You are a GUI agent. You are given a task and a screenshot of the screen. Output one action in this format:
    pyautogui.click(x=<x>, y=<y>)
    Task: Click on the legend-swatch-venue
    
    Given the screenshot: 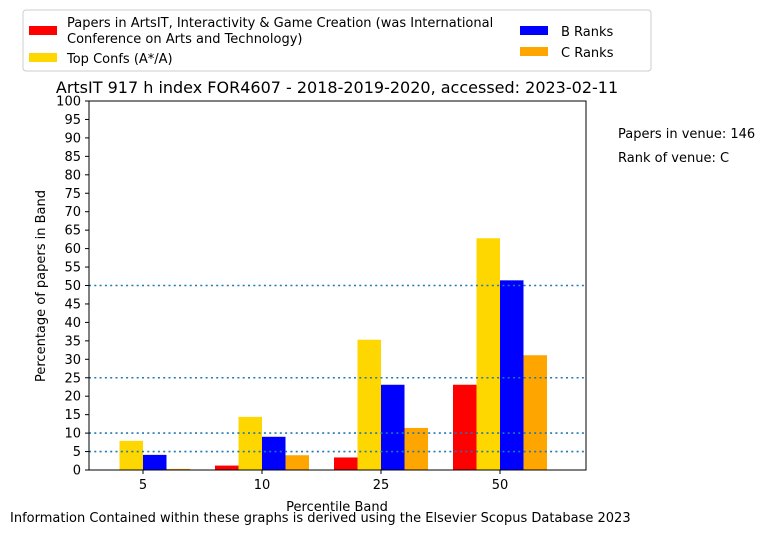 What is the action you would take?
    pyautogui.click(x=43, y=30)
    